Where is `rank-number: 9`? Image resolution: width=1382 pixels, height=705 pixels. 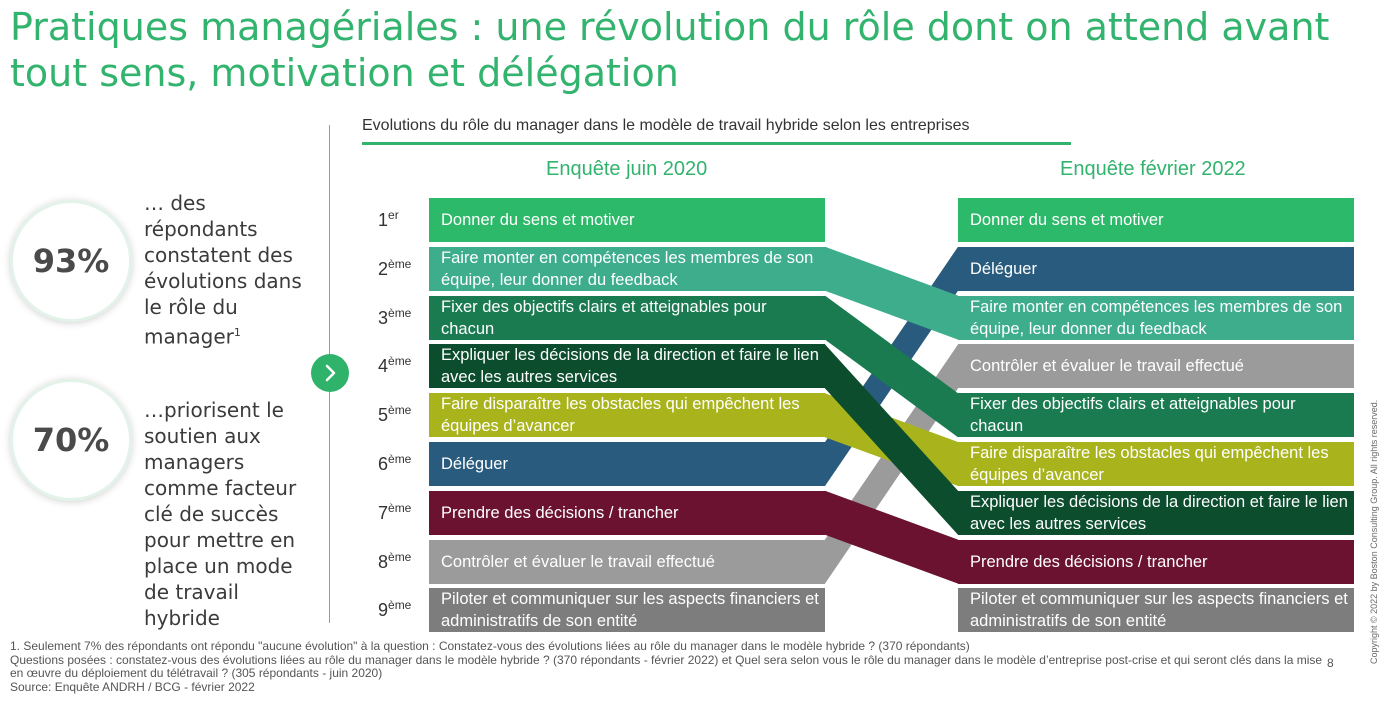 rank-number: 9 is located at coordinates (383, 610).